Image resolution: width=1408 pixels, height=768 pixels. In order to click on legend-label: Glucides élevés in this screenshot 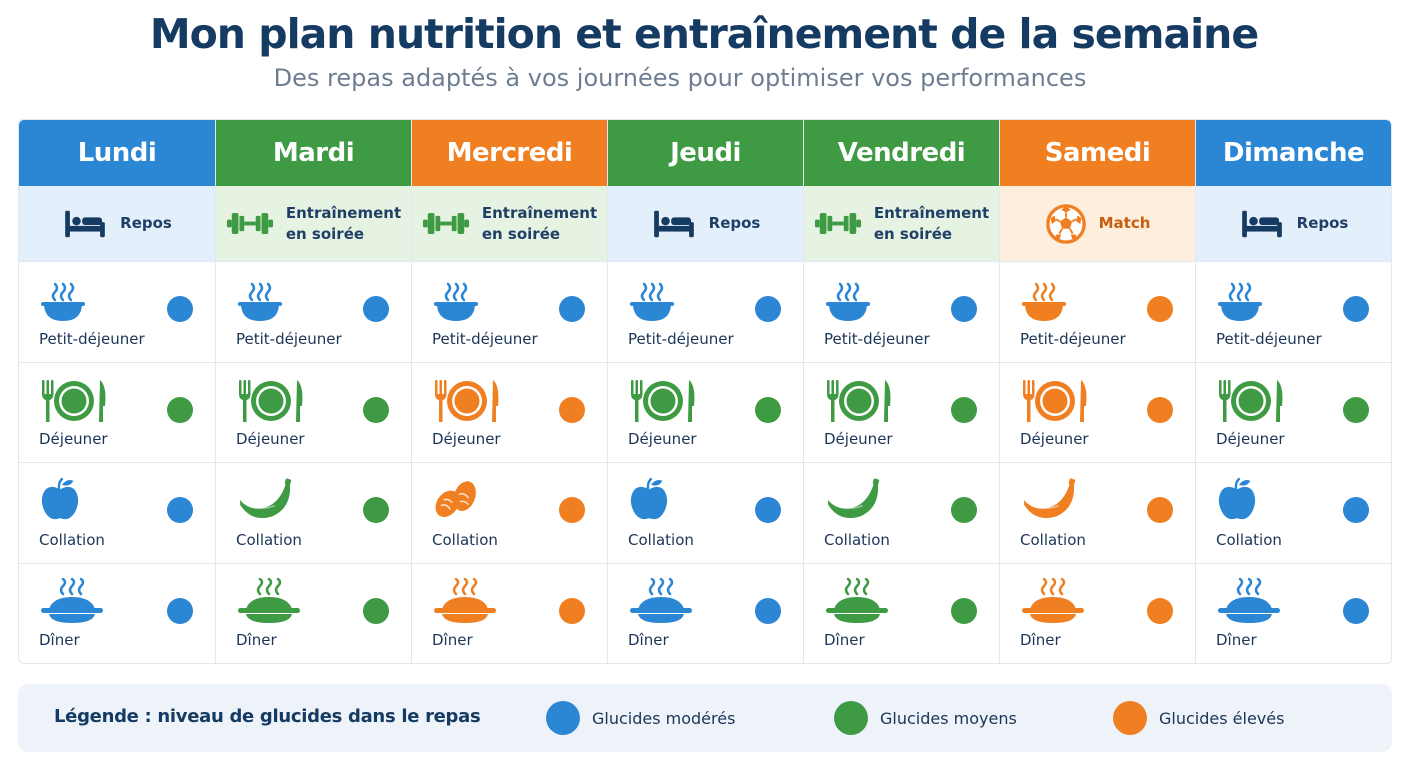, I will do `click(1222, 718)`.